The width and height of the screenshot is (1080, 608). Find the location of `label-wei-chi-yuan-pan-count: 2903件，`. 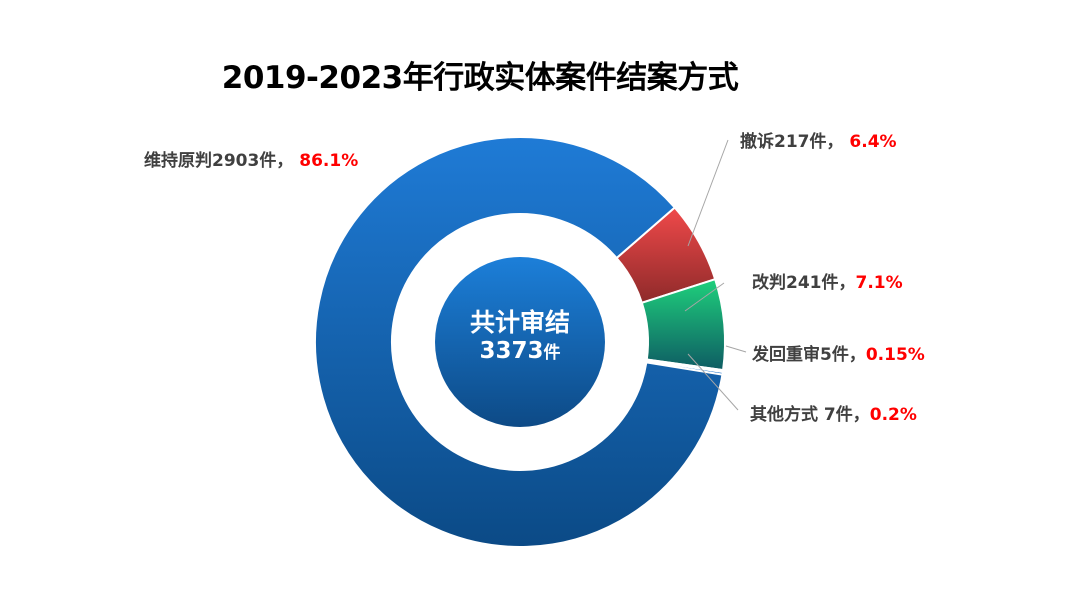

label-wei-chi-yuan-pan-count: 2903件， is located at coordinates (253, 161).